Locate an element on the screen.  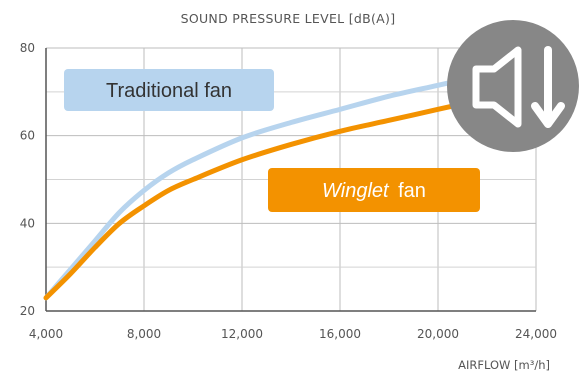
traditional-label-box is located at coordinates (169, 90).